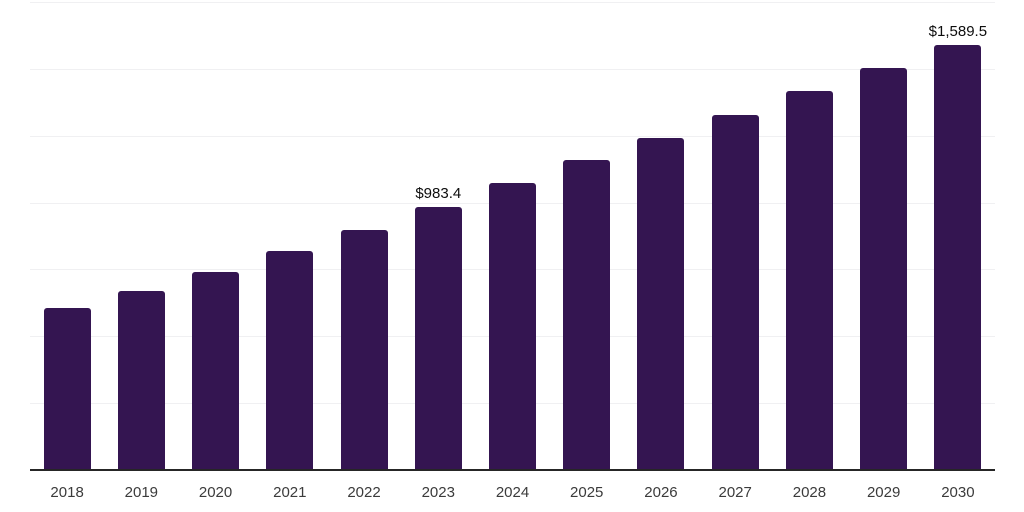 The height and width of the screenshot is (512, 1024). I want to click on x-tick-label-2027: 2027, so click(735, 492).